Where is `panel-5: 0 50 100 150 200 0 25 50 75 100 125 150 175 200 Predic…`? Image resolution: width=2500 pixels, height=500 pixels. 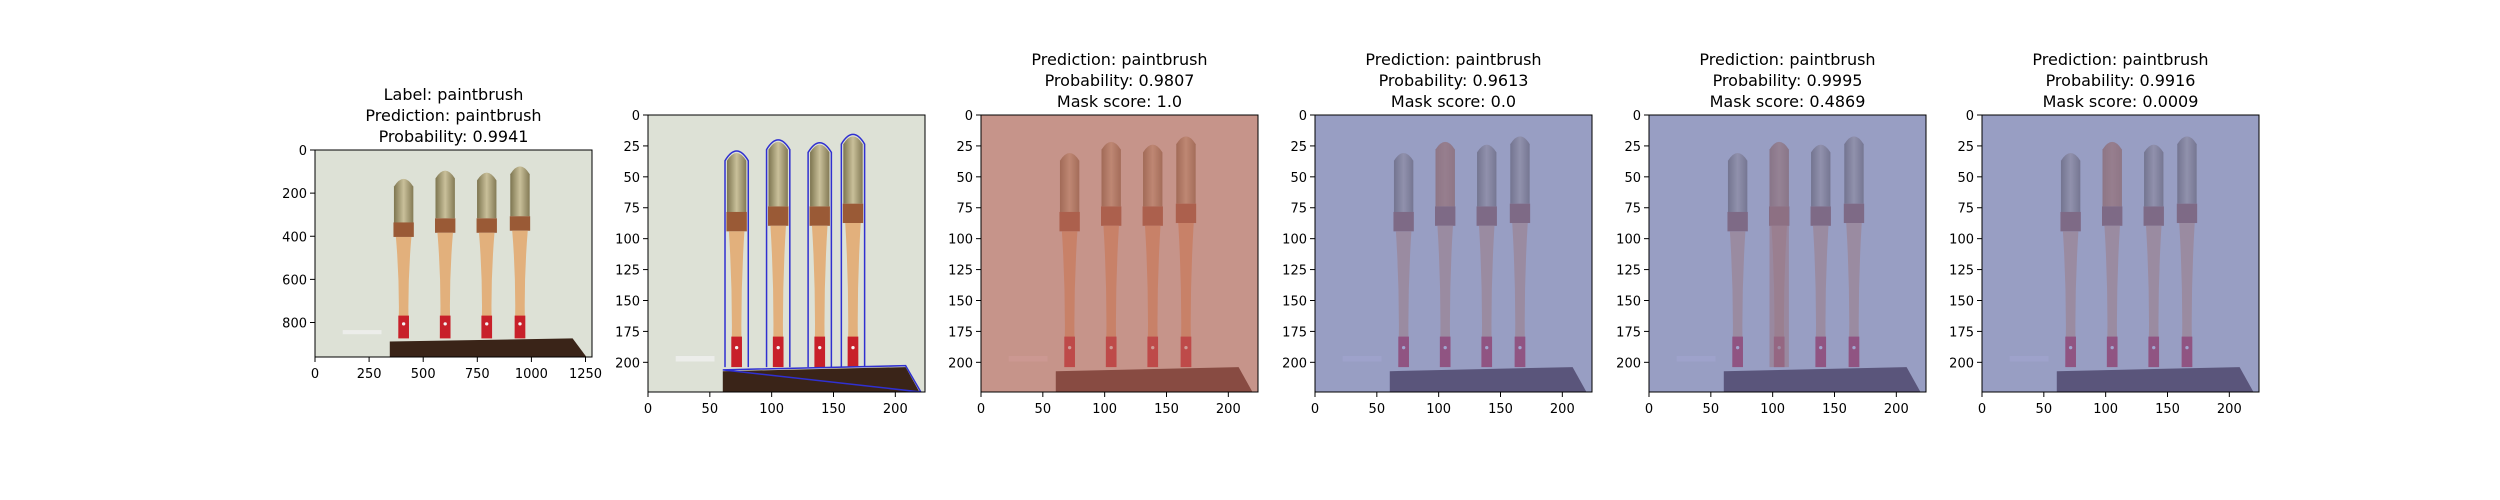
panel-5: 0 50 100 150 200 0 25 50 75 100 125 150 175 200 Predic… is located at coordinates (1771, 233).